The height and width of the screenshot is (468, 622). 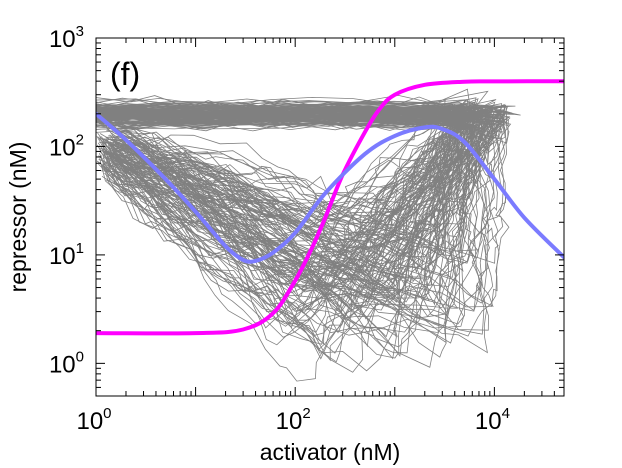 I want to click on x-tick-label: 10², so click(x=293, y=420).